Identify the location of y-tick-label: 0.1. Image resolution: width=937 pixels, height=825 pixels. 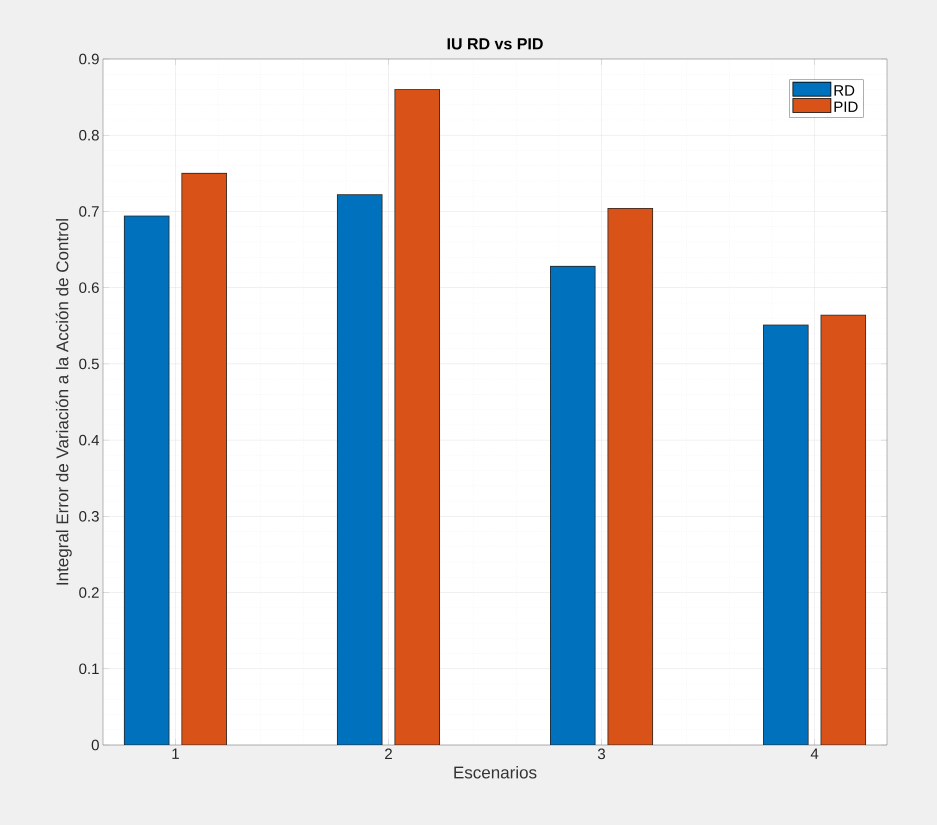
(89, 668).